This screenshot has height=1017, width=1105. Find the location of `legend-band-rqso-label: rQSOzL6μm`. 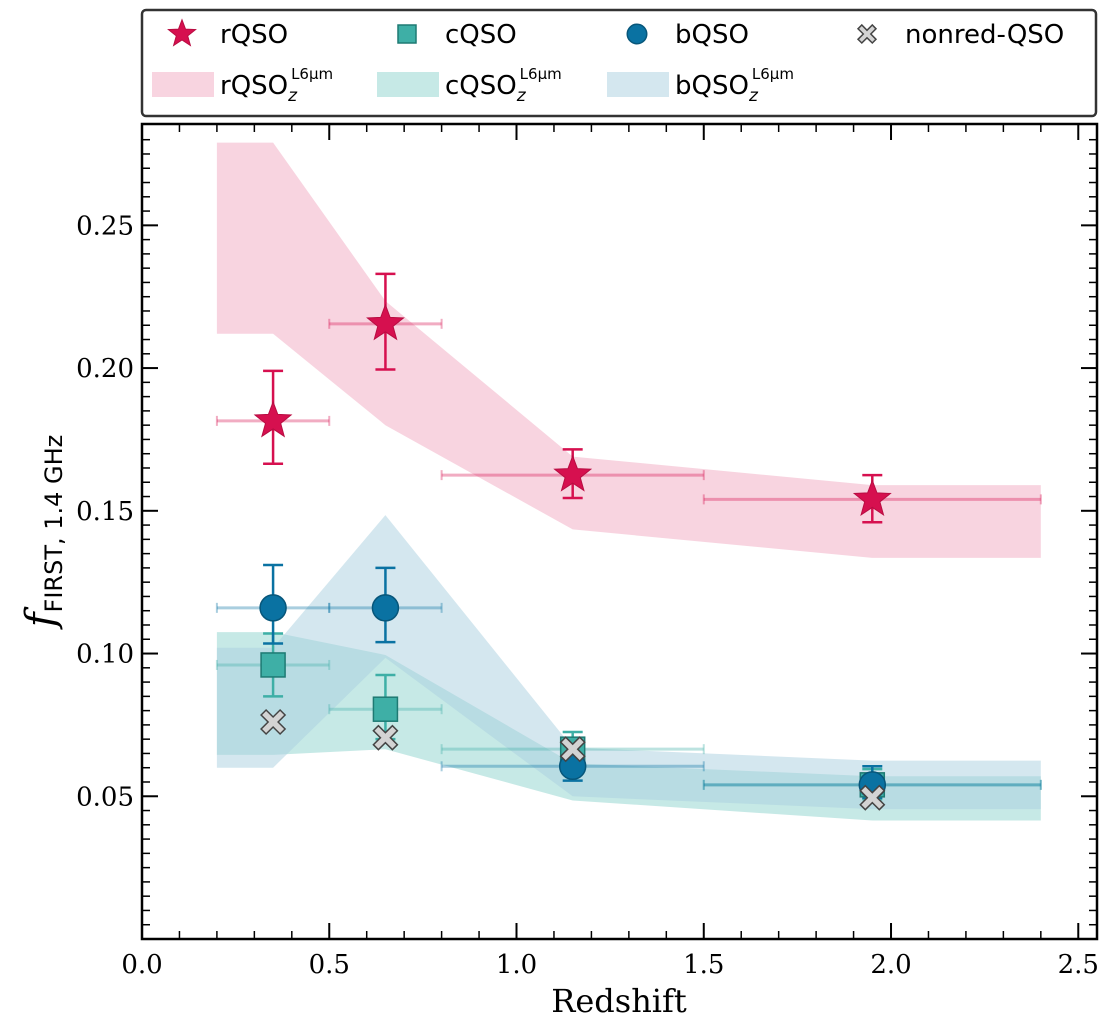

legend-band-rqso-label: rQSOzL6μm is located at coordinates (276, 85).